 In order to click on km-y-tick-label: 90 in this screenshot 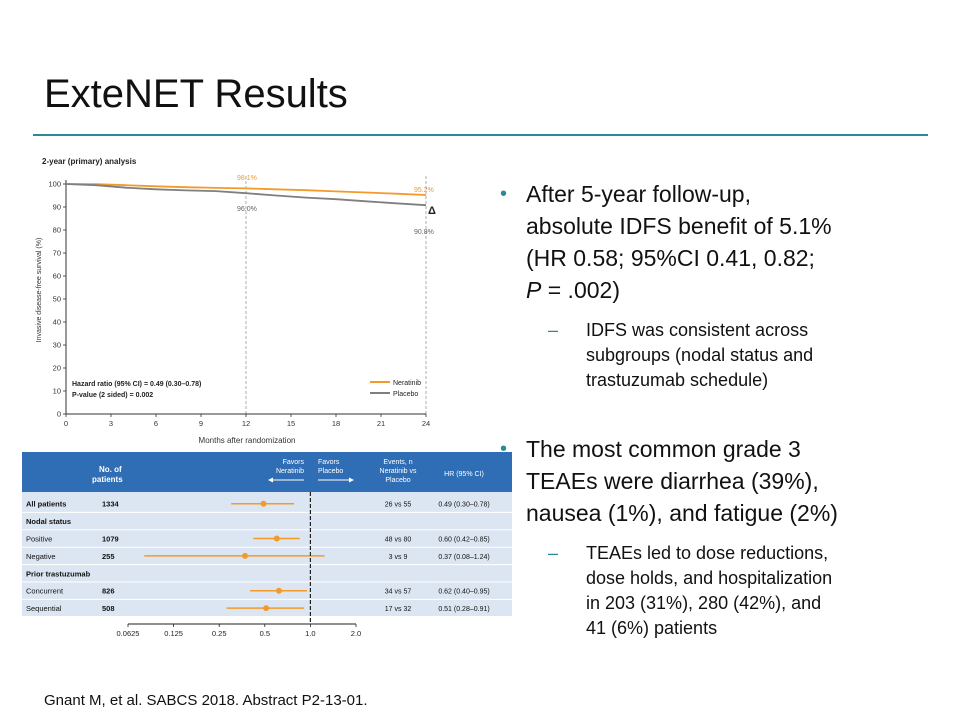, I will do `click(57, 207)`.